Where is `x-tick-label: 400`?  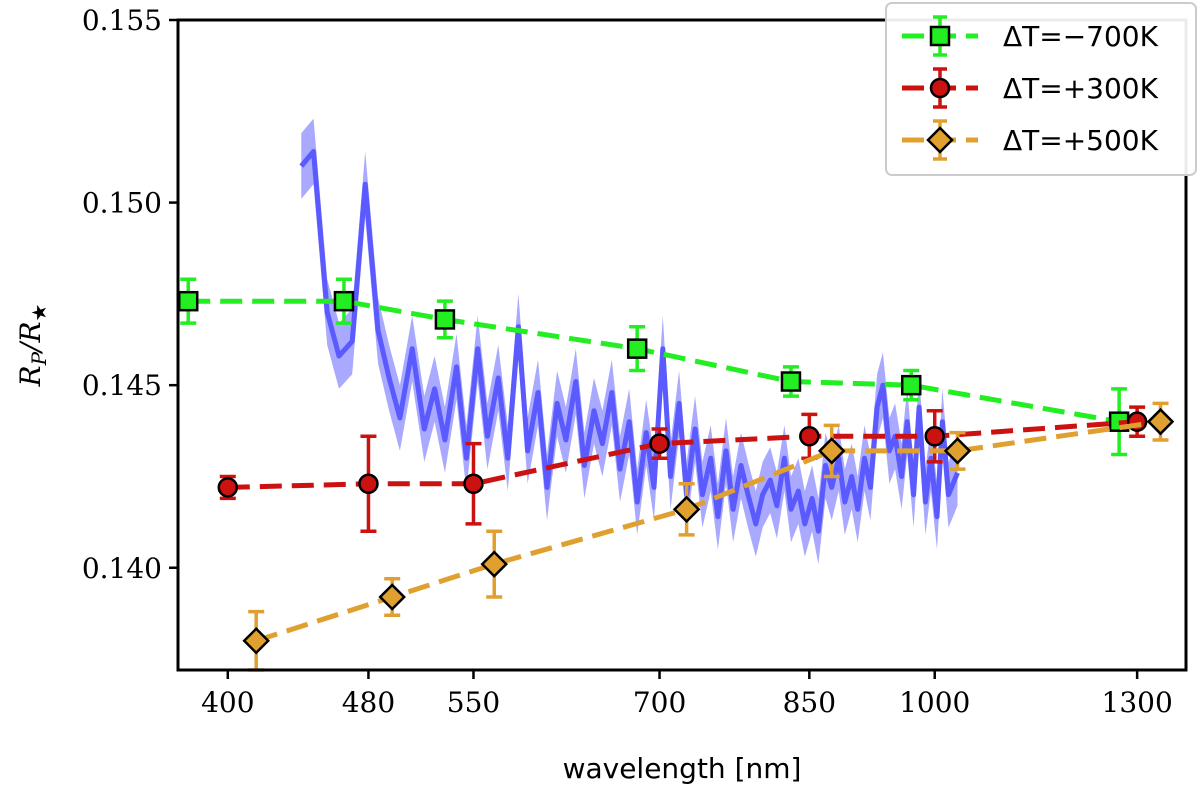 x-tick-label: 400 is located at coordinates (227, 702).